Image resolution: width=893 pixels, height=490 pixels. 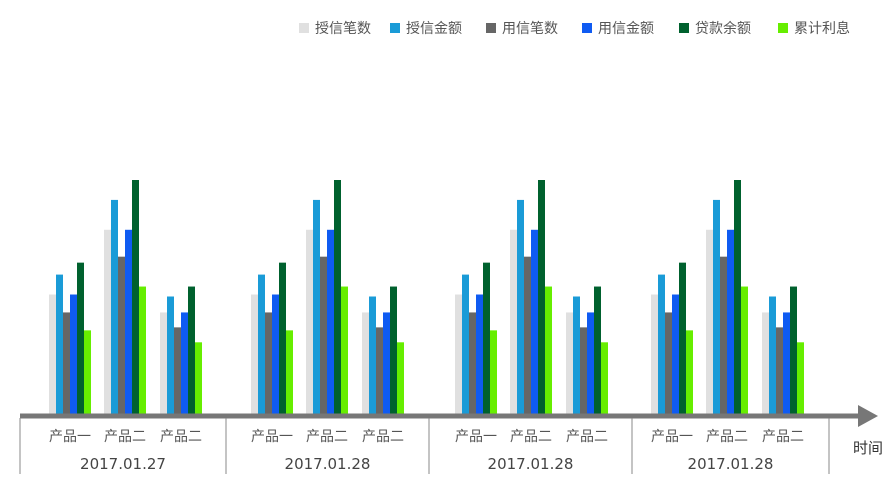 I want to click on legend-label: 授信金额, so click(x=434, y=29).